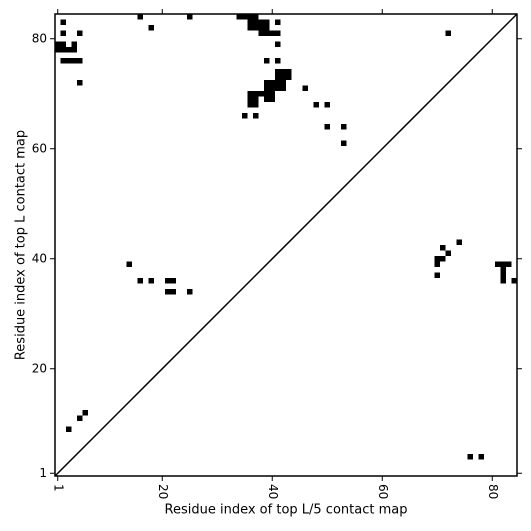  Describe the element at coordinates (39, 368) in the screenshot. I see `y-tick-label: 20` at that location.